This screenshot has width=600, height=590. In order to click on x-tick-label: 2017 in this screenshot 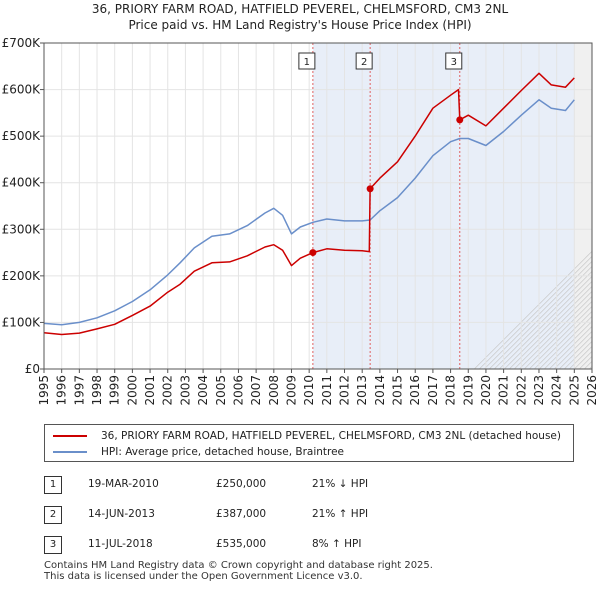, I will do `click(433, 390)`.